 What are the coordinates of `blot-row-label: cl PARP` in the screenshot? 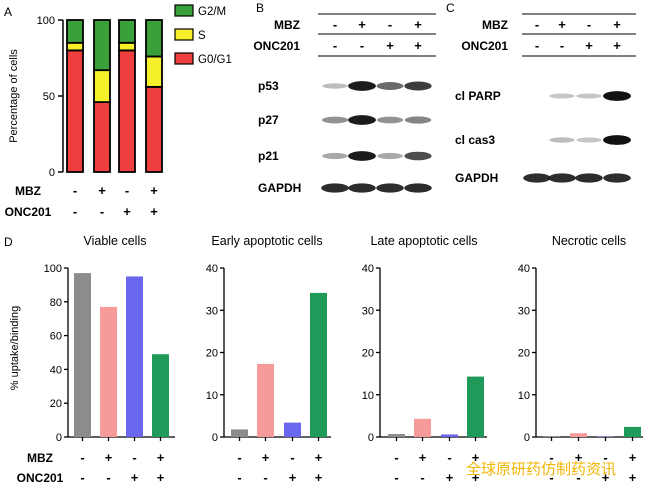 It's located at (478, 96).